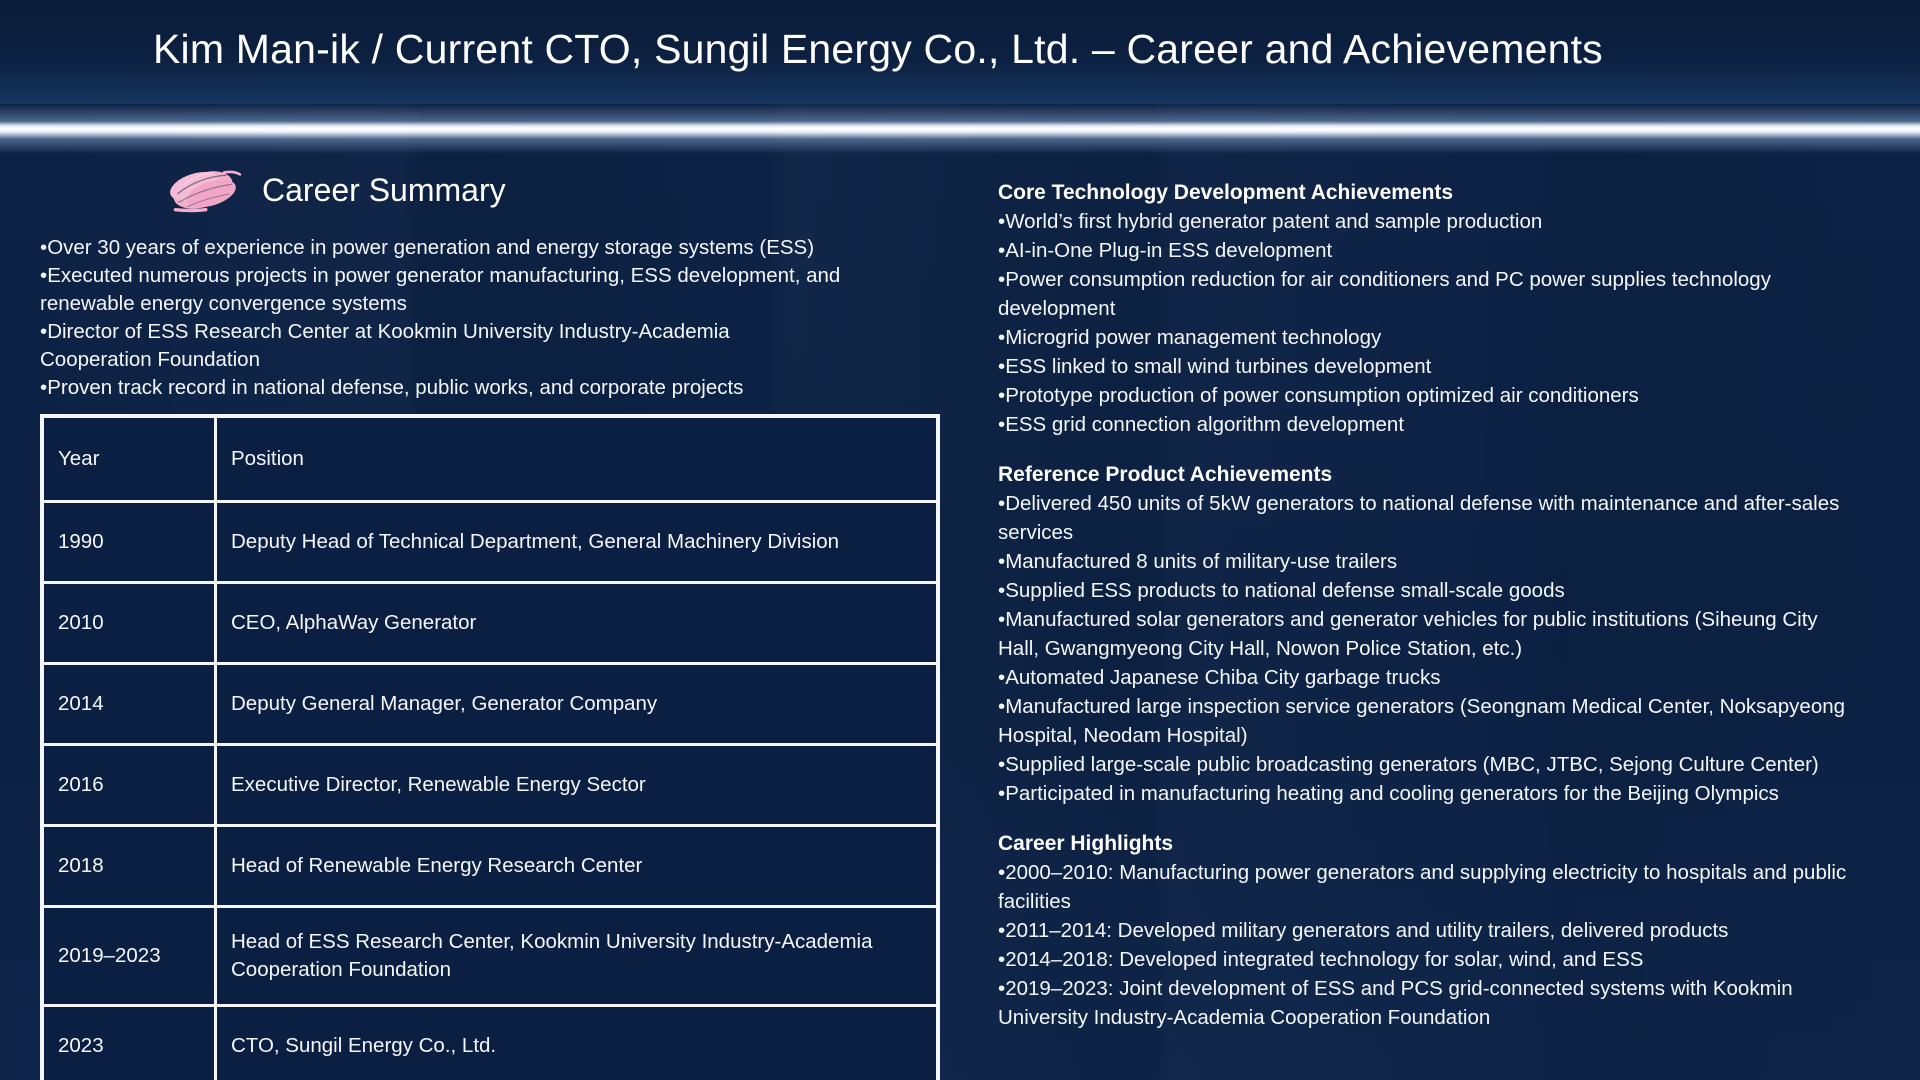 The image size is (1920, 1080). Describe the element at coordinates (577, 623) in the screenshot. I see `position-cell: CEO, AlphaWay Generator` at that location.